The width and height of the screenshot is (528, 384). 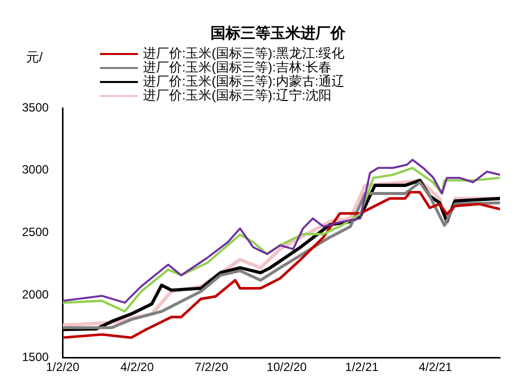 I want to click on legend-label: 进厂价:玉米(国标三等):内蒙古:通辽, so click(x=243, y=81).